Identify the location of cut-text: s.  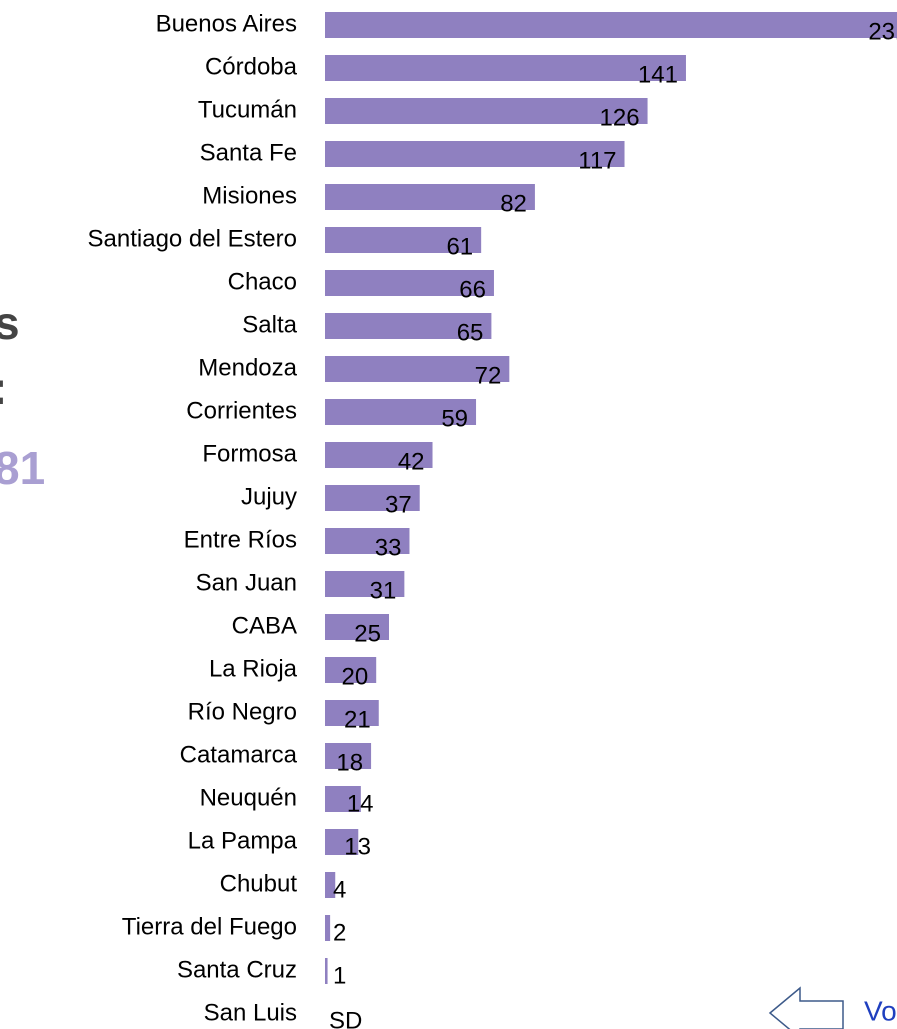
(10, 323).